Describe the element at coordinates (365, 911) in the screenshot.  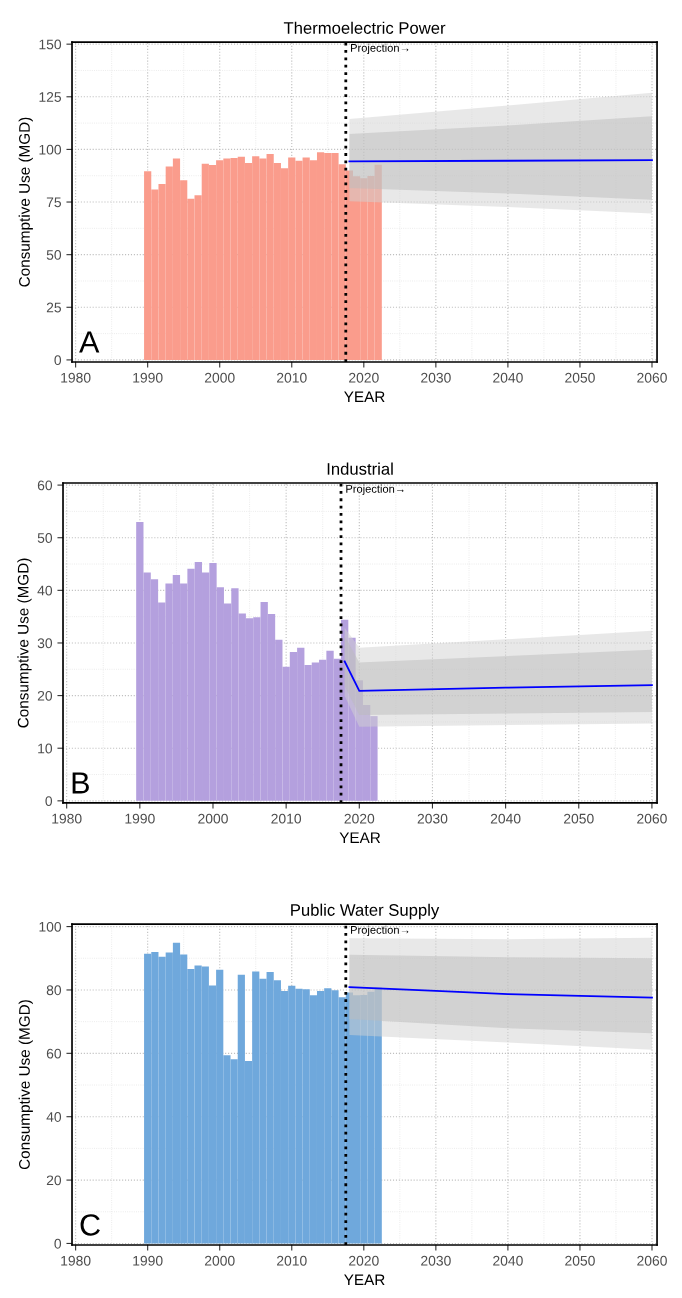
I see `chart-title: Public Water Supply` at that location.